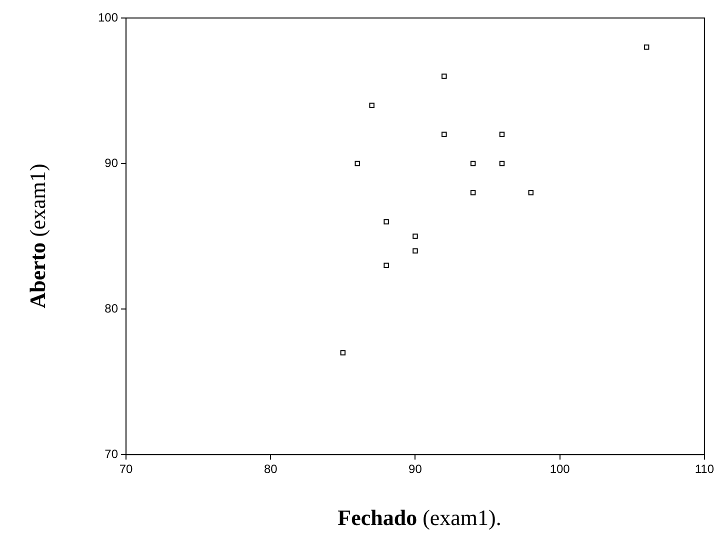  I want to click on x-tick-label: 80, so click(271, 469).